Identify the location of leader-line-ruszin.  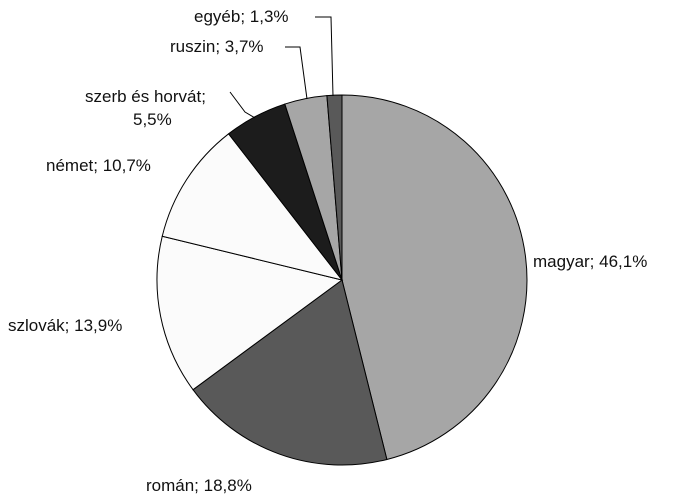
(296, 73).